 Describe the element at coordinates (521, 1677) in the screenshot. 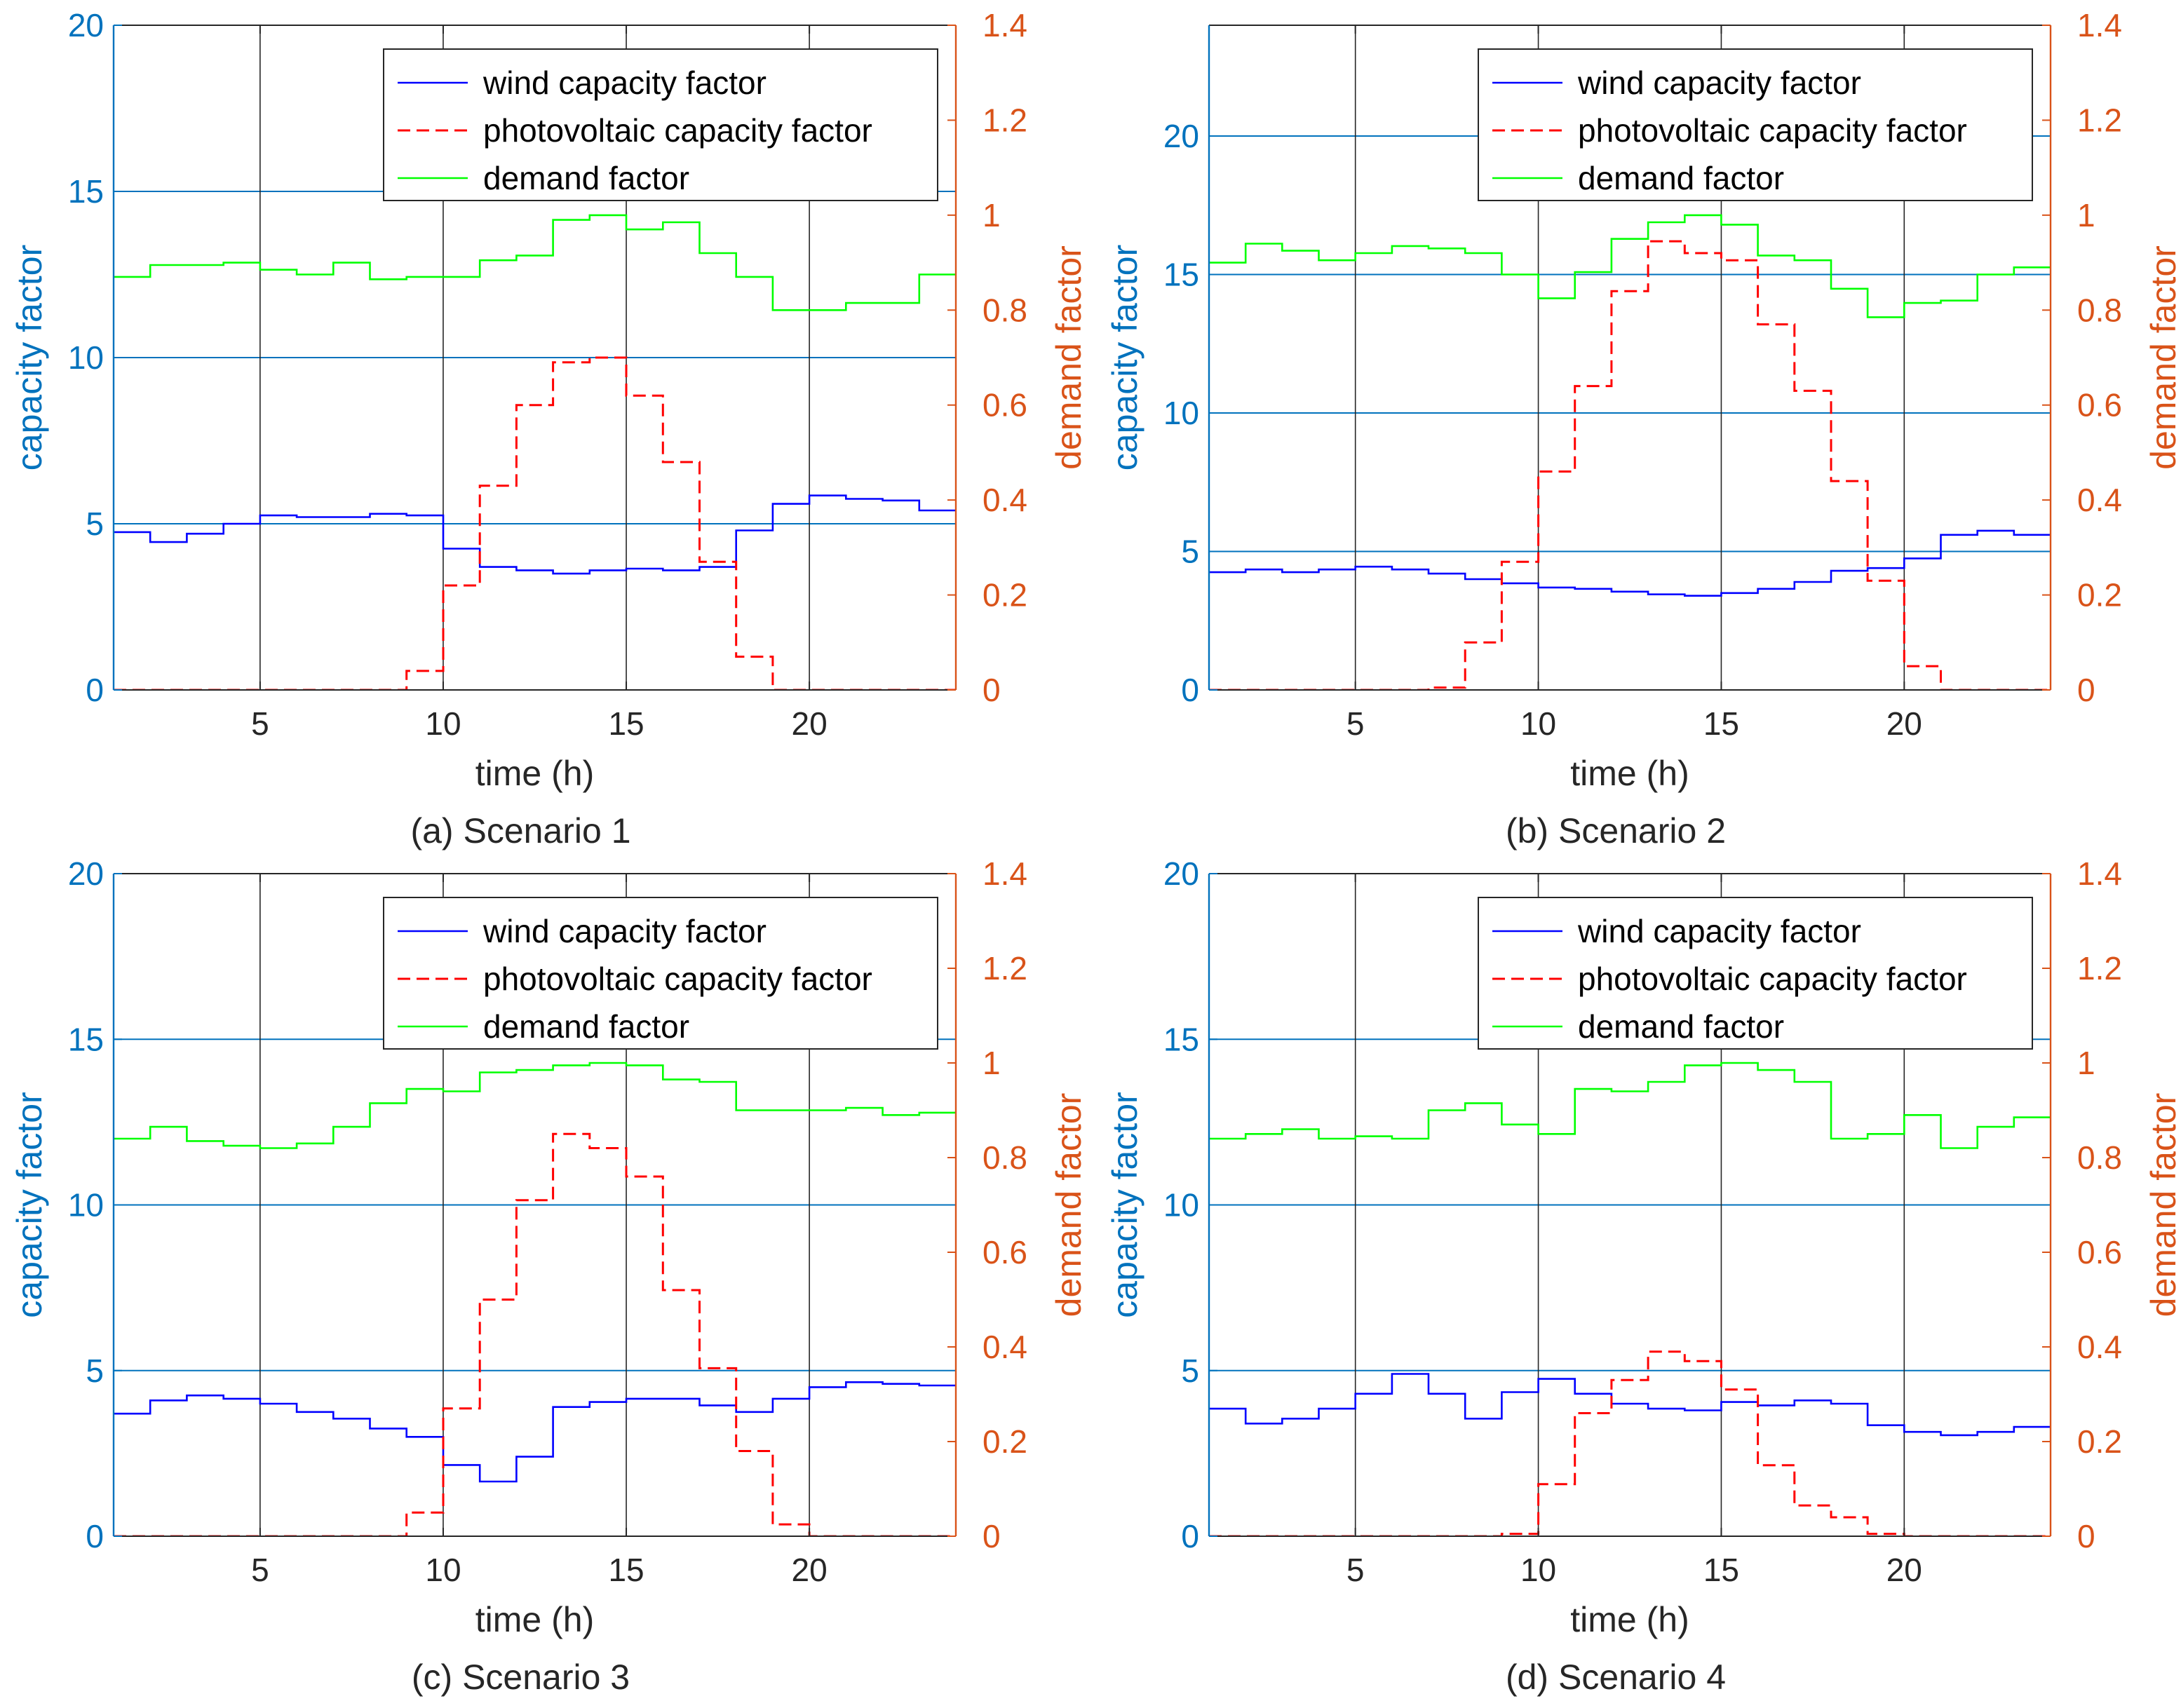

I see `panel-caption: (c) Scenario 3` at that location.